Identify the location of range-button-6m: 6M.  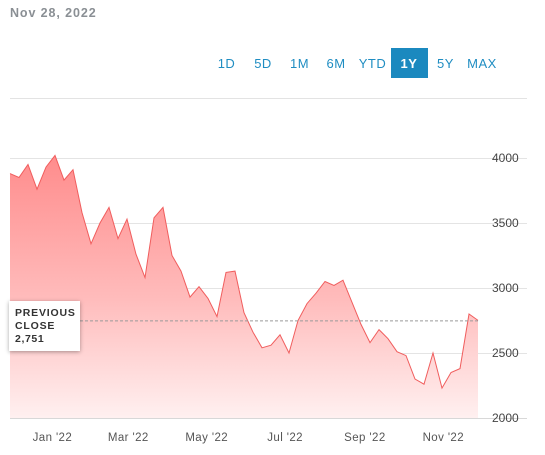
(336, 63).